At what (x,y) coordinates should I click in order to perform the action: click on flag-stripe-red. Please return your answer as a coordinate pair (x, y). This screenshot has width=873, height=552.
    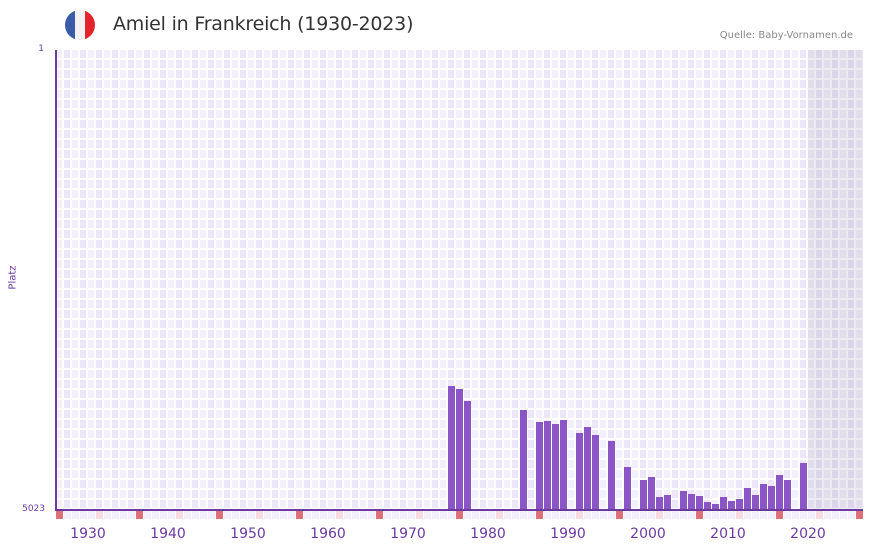
    Looking at the image, I should click on (90, 25).